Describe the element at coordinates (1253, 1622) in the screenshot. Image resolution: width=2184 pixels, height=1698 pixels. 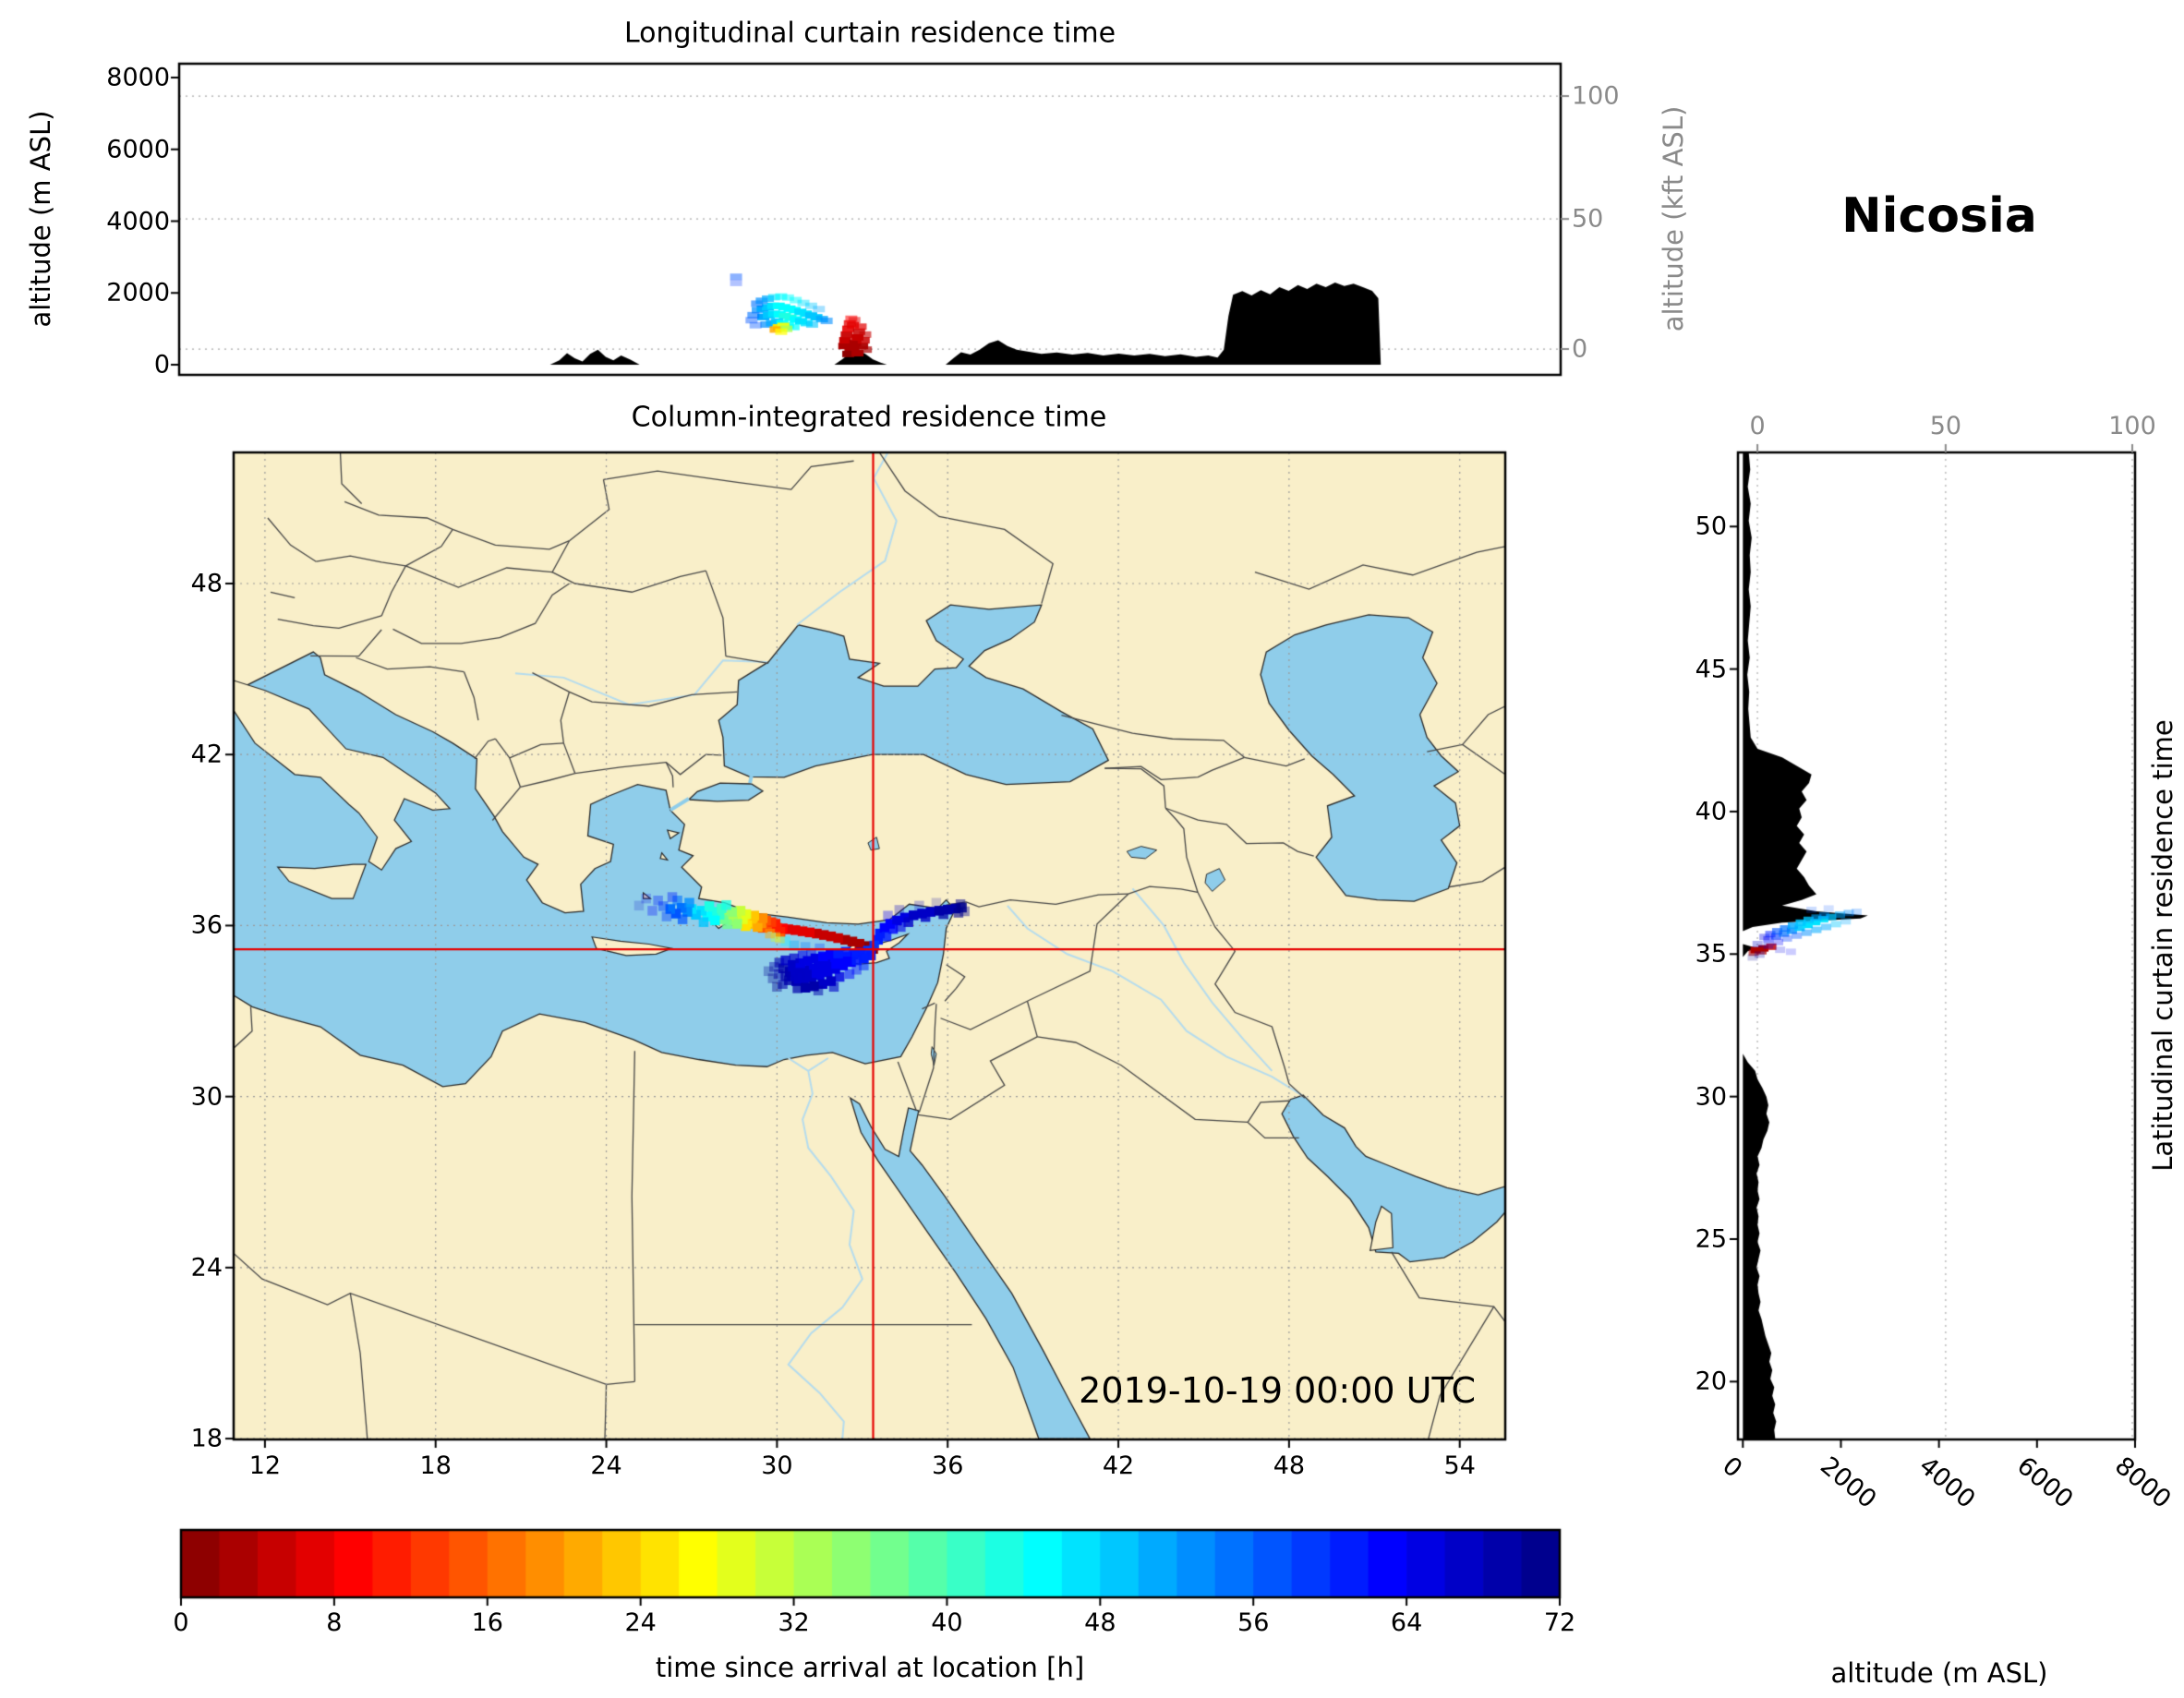
I see `tick-label: 56` at that location.